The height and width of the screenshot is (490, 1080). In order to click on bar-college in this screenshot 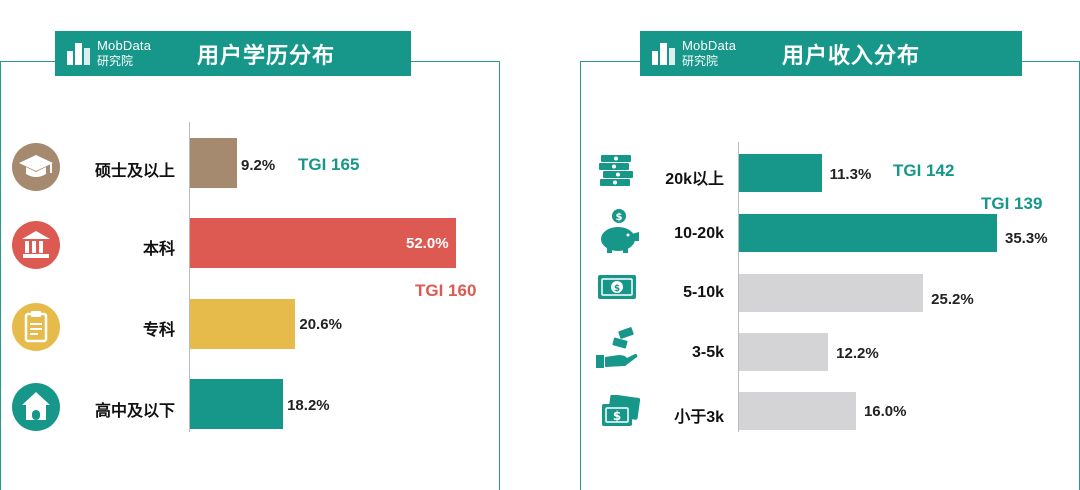, I will do `click(243, 324)`.